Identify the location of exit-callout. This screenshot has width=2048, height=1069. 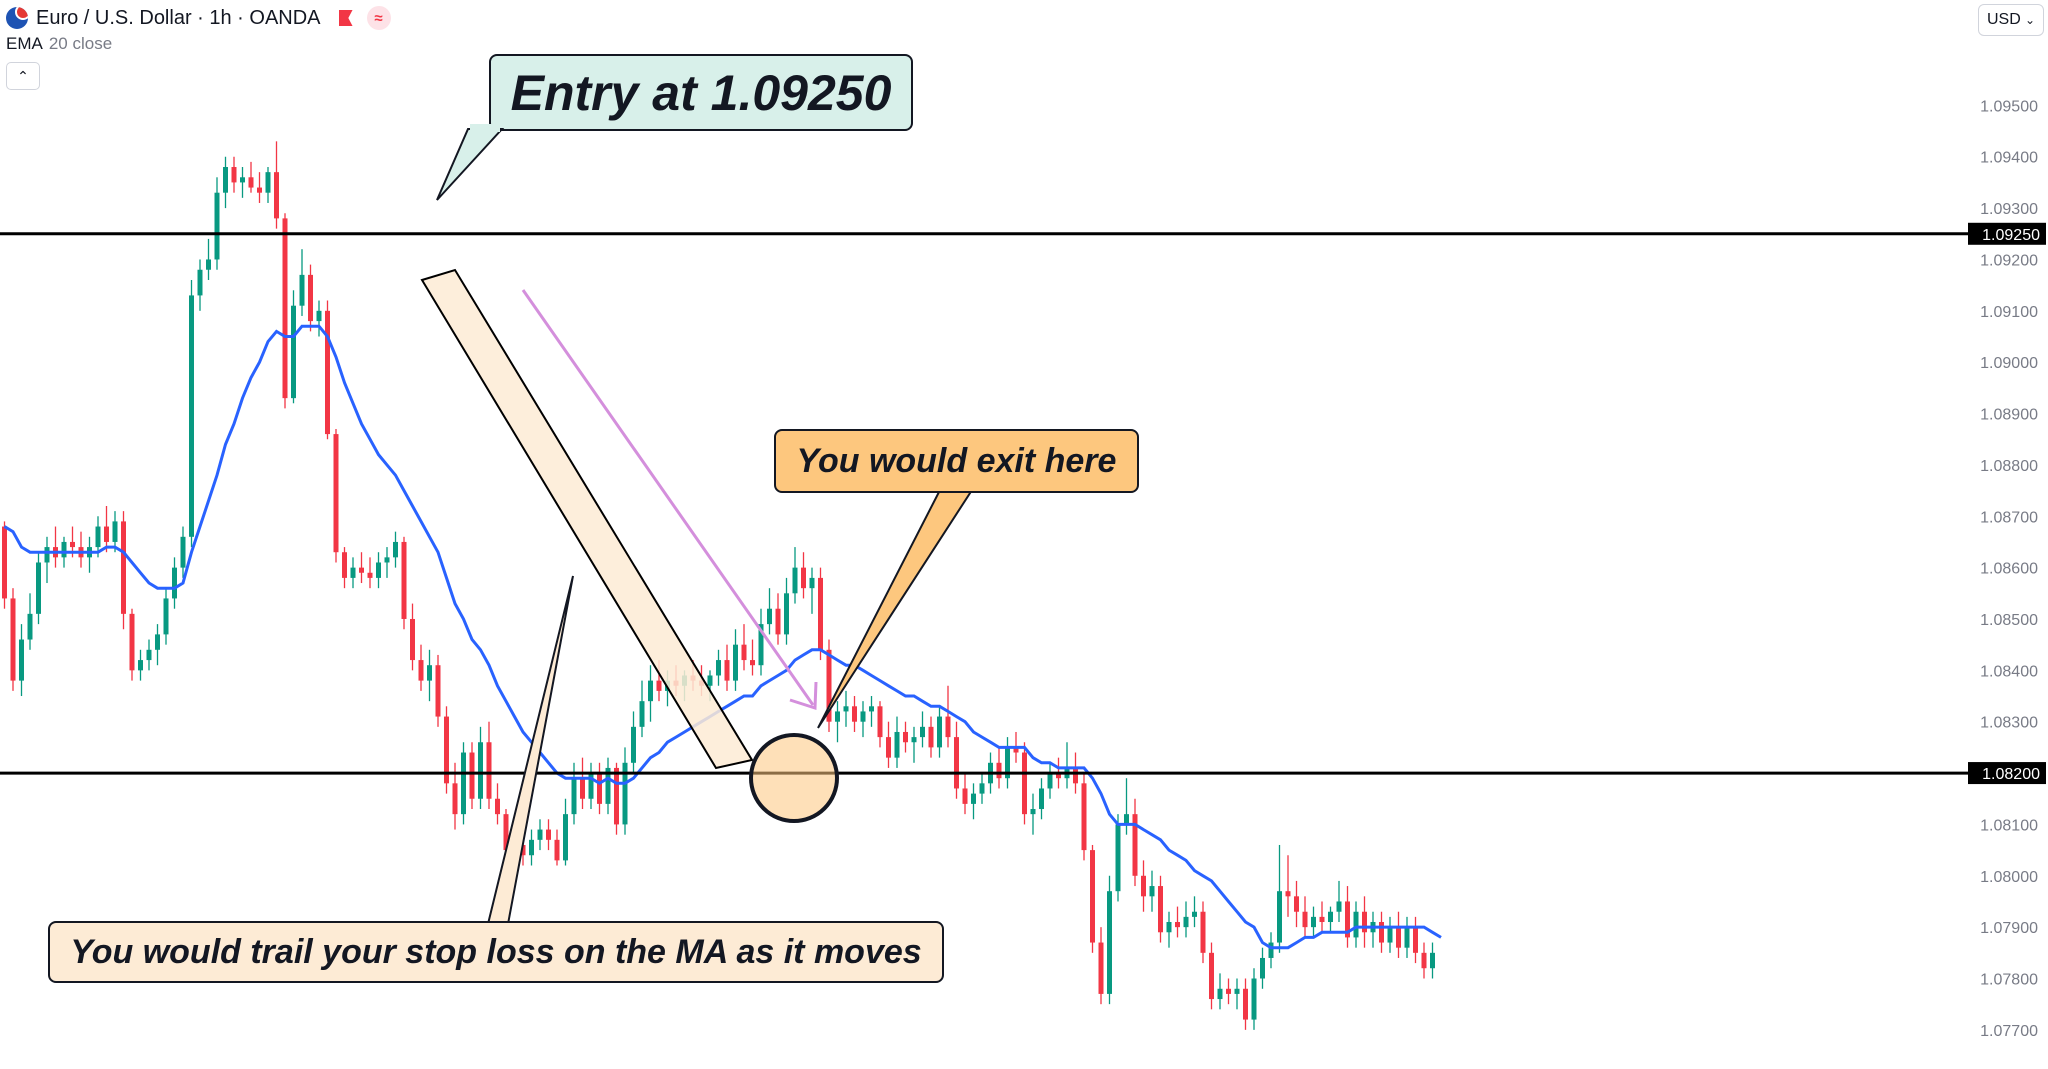
(956, 579).